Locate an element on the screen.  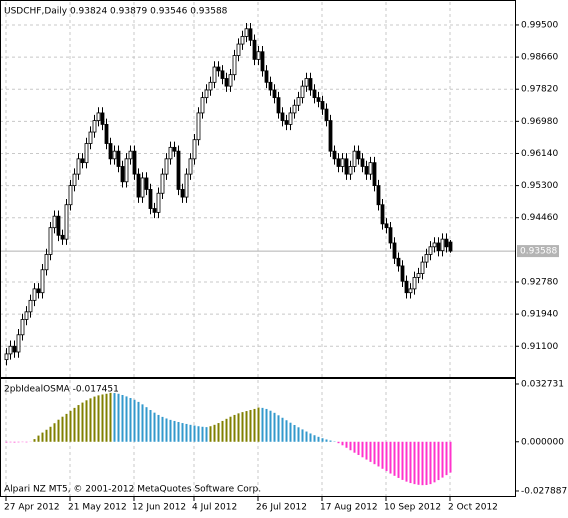
x-tick-label: 27 Apr 2012 is located at coordinates (32, 508).